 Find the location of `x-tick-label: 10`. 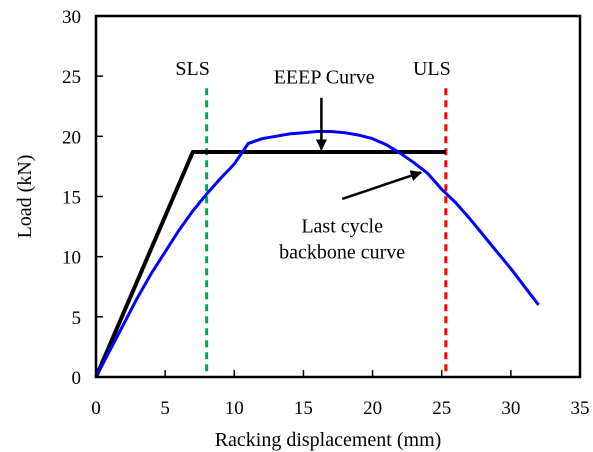

x-tick-label: 10 is located at coordinates (234, 408).